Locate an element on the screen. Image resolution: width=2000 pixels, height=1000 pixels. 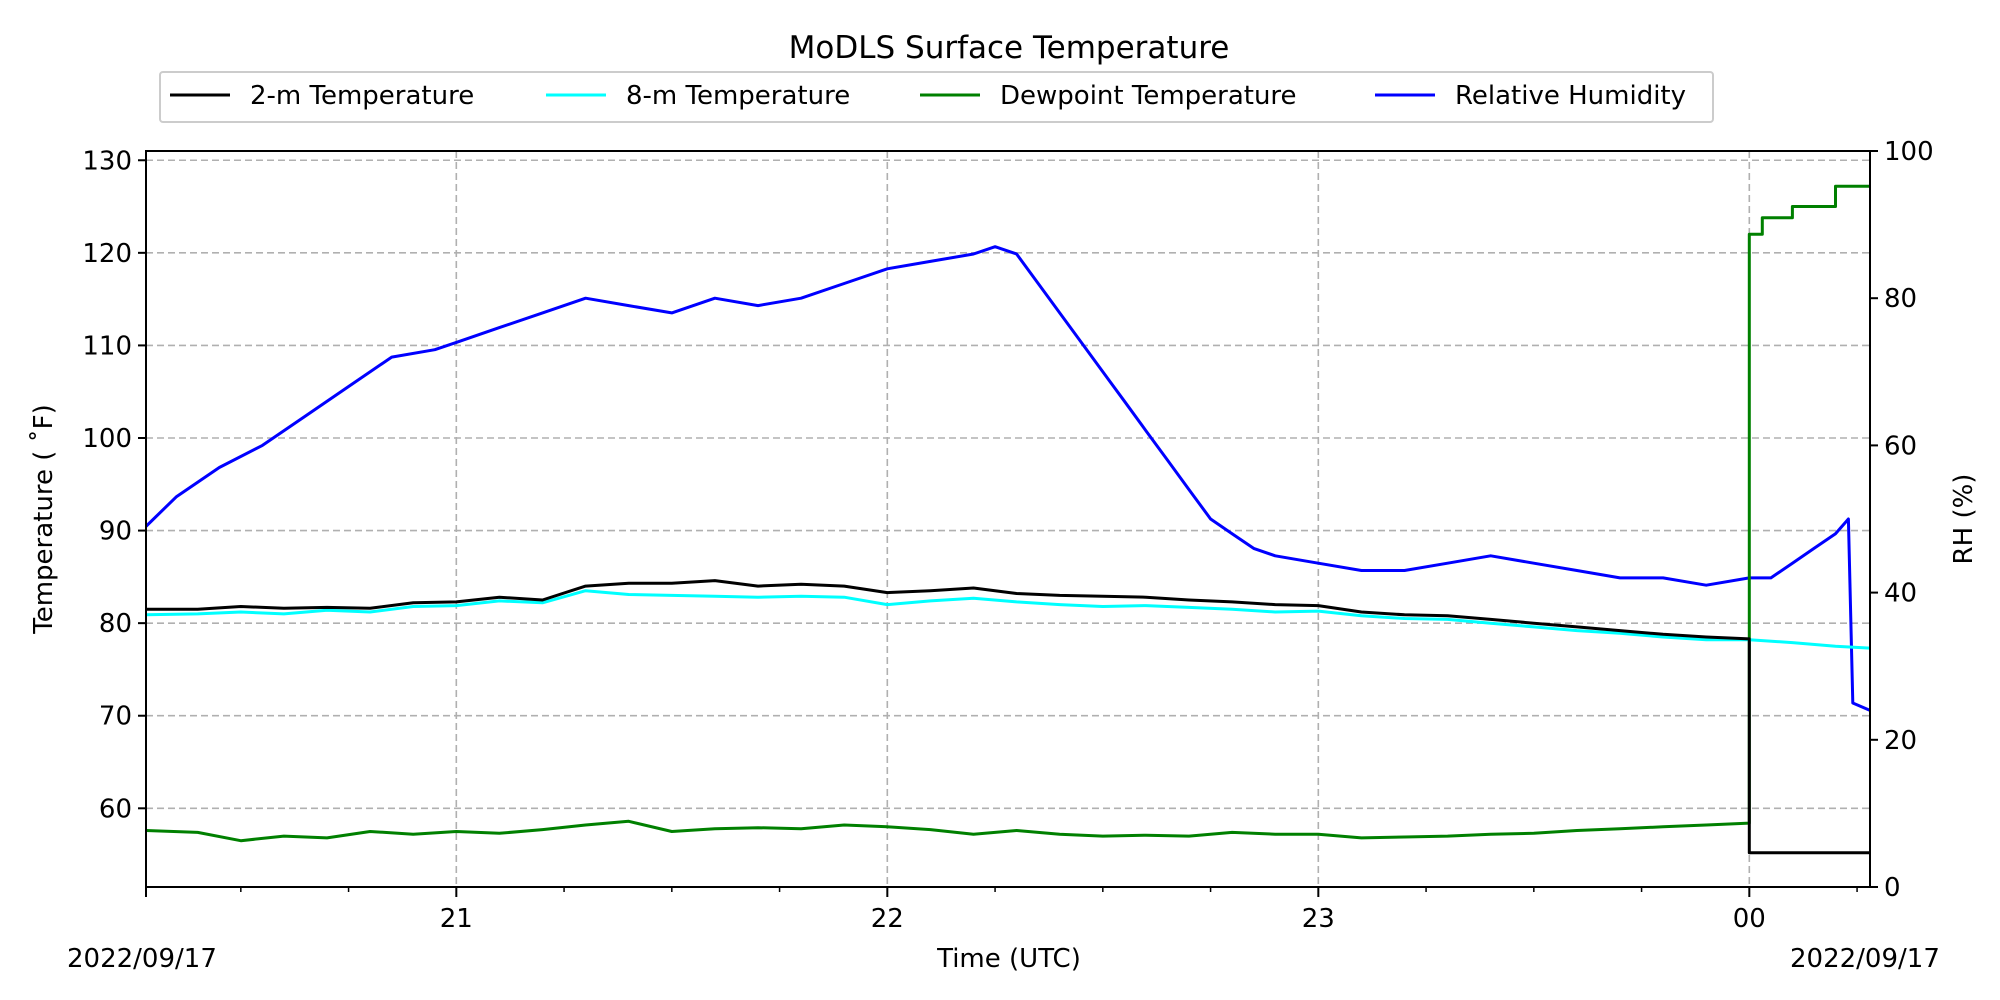
y-tick-label-right: 20 is located at coordinates (1900, 741).